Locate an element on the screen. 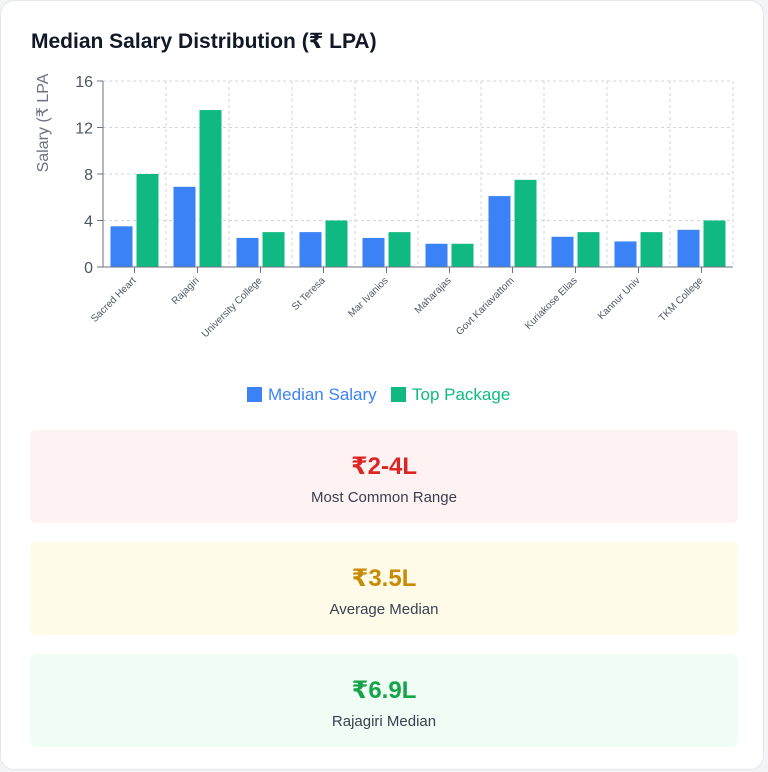  x-tick-label: Sacred Heart is located at coordinates (114, 300).